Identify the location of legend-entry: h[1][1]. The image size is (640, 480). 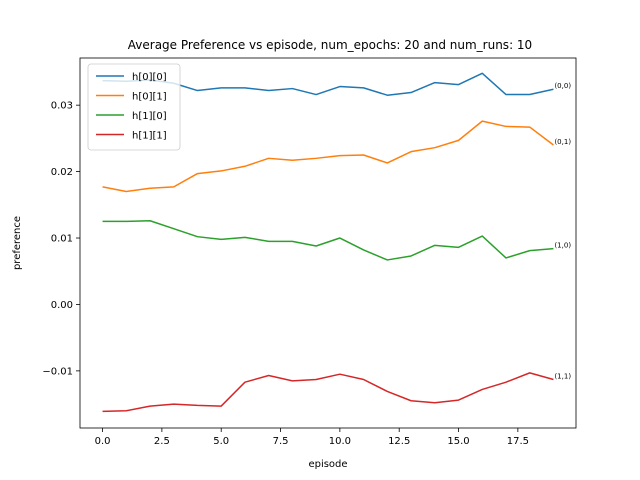
(149, 136).